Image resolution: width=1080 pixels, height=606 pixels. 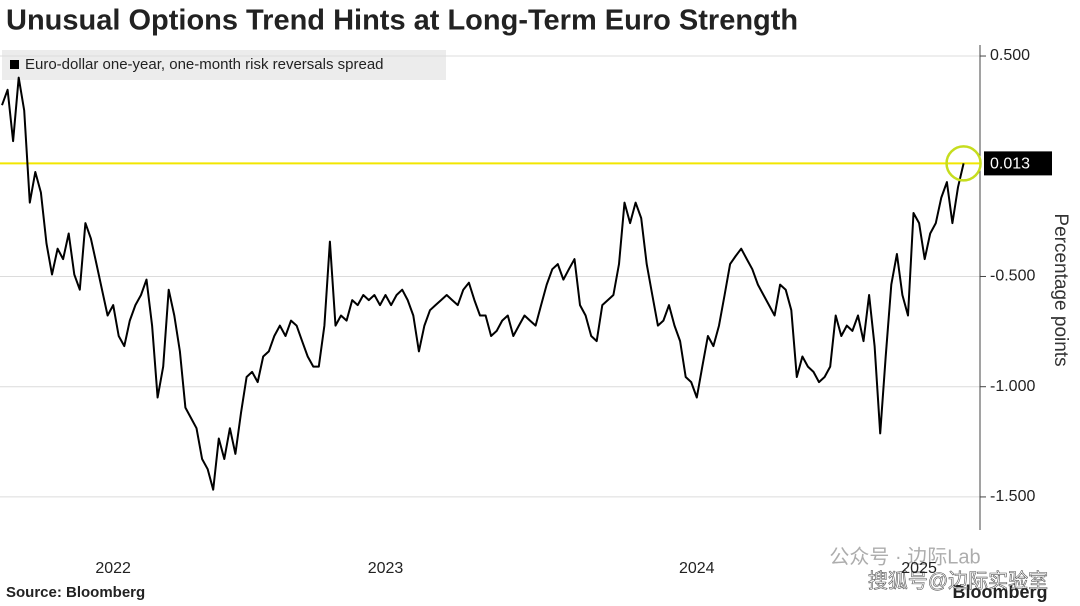 What do you see at coordinates (1010, 164) in the screenshot?
I see `callout-label: 0.013` at bounding box center [1010, 164].